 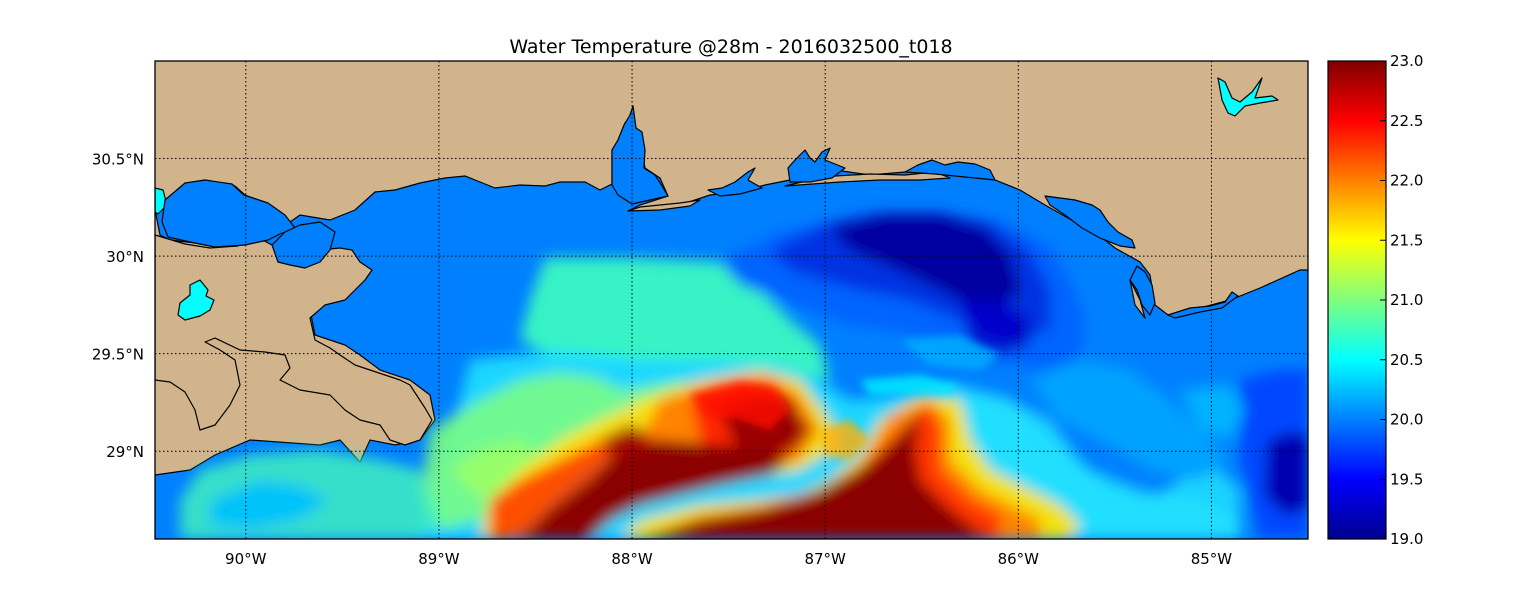 What do you see at coordinates (816, 165) in the screenshot?
I see `pensacola-bay` at bounding box center [816, 165].